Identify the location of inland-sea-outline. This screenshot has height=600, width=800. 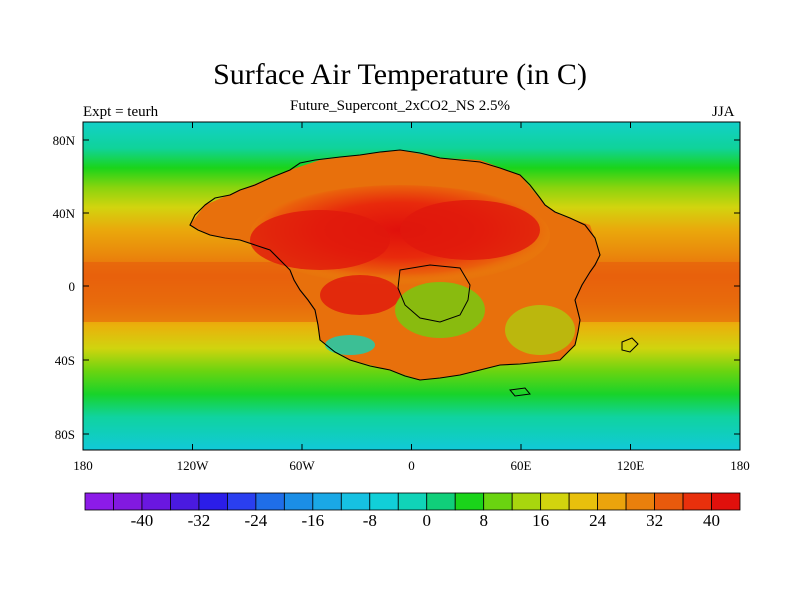
(434, 293).